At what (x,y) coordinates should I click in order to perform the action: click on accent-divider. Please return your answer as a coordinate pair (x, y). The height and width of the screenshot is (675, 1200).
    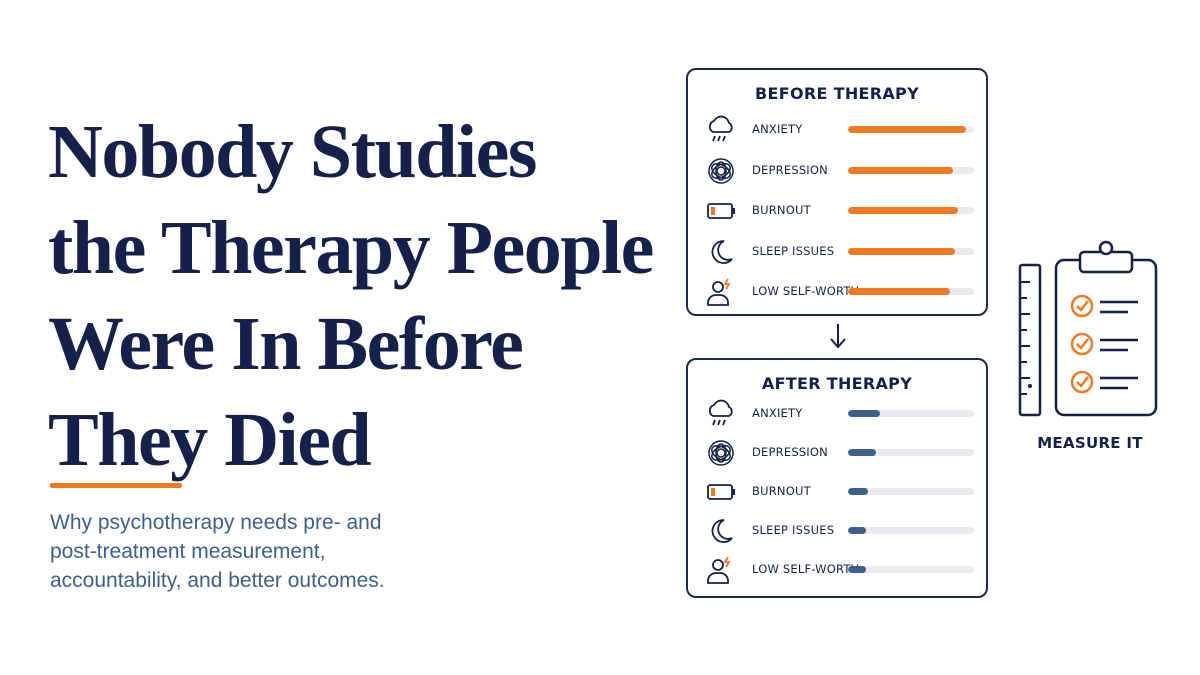
    Looking at the image, I should click on (116, 485).